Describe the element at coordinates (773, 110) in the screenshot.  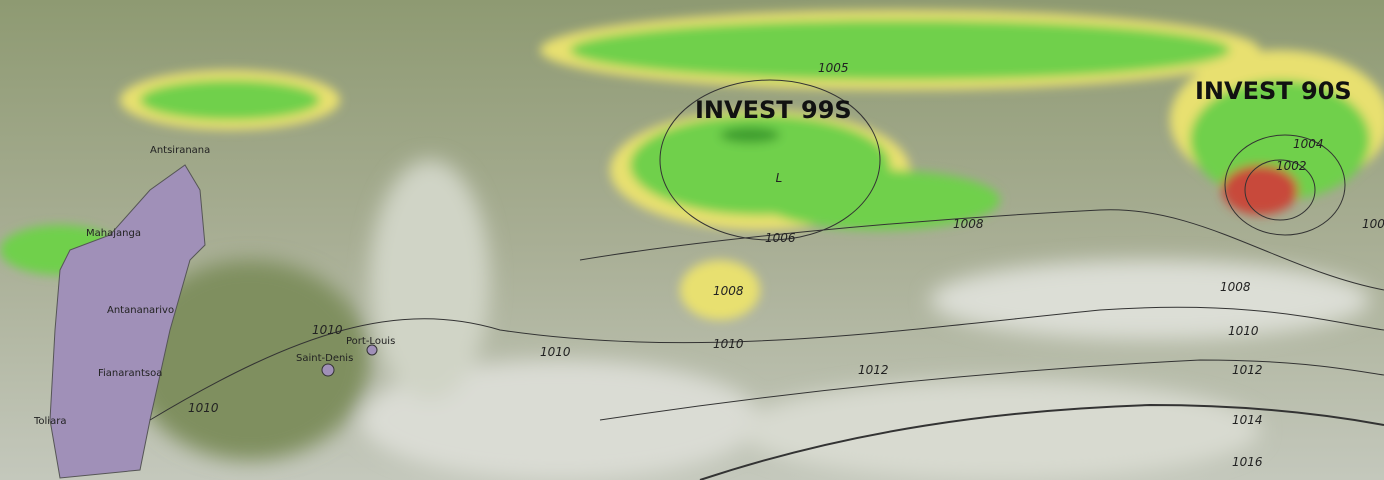
I see `storm-label: INVEST 99S` at that location.